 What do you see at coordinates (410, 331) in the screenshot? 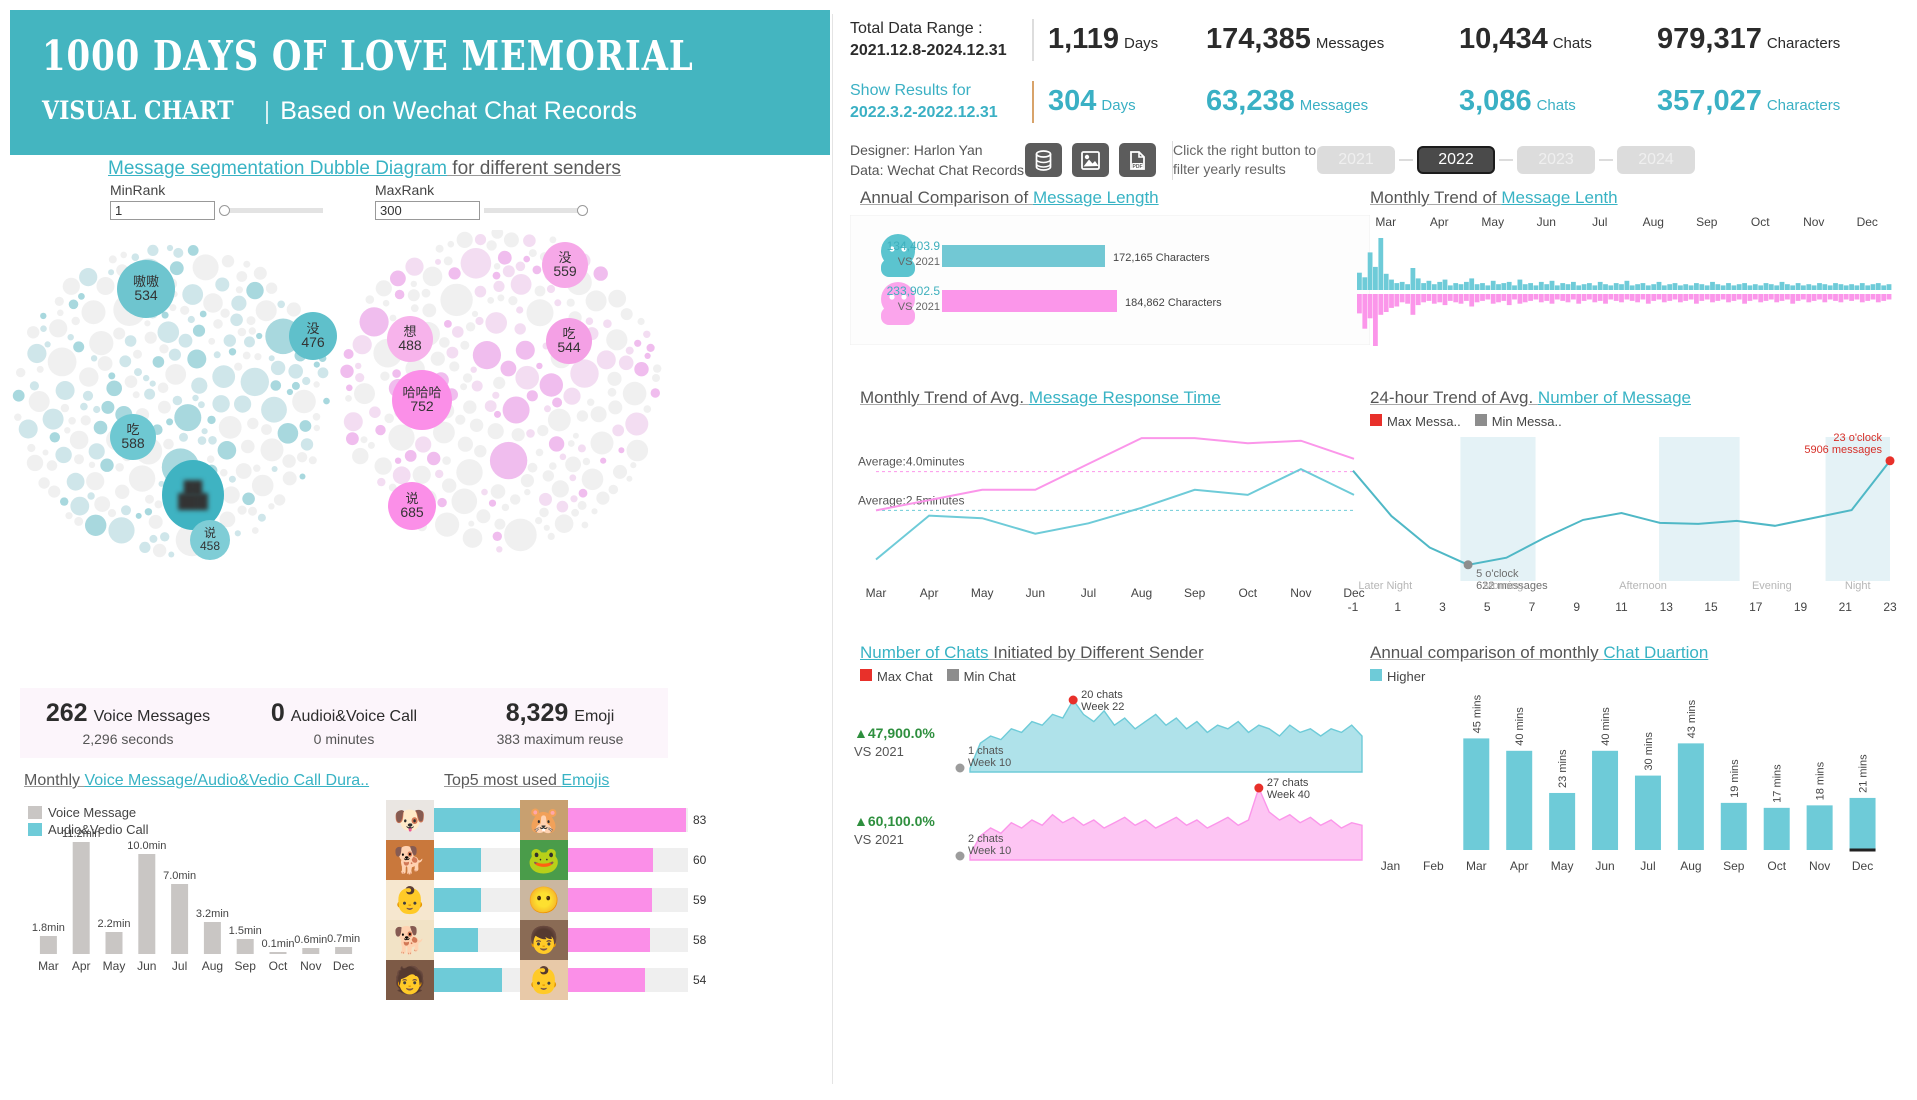
I see `bubble-pink-2-word: 想` at bounding box center [410, 331].